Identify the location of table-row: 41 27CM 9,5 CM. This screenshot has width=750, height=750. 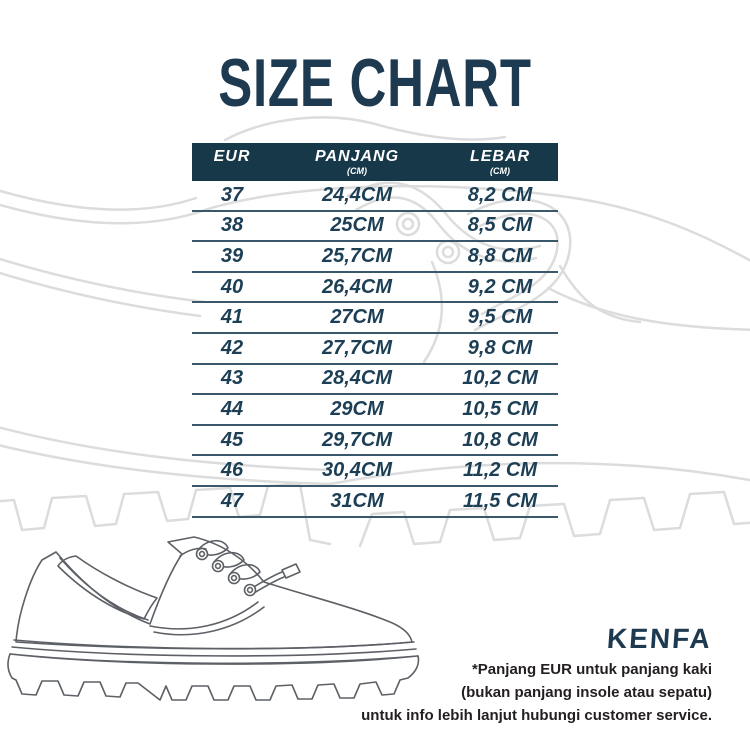
(375, 318).